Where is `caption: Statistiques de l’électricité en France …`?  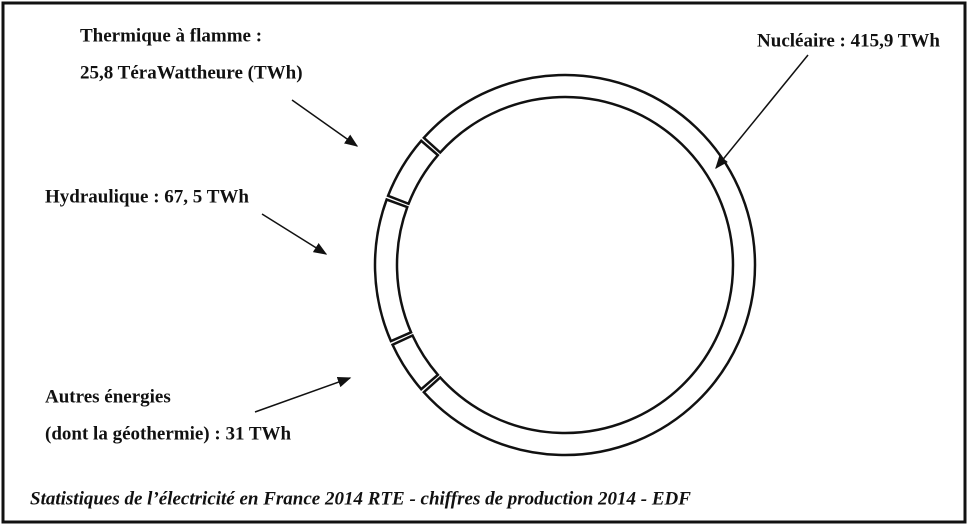 caption: Statistiques de l’électricité en France … is located at coordinates (360, 498).